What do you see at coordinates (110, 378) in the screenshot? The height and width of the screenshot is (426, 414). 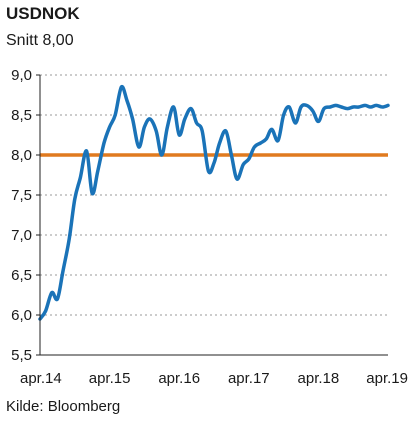 I see `x-tick-label: apr.15` at bounding box center [110, 378].